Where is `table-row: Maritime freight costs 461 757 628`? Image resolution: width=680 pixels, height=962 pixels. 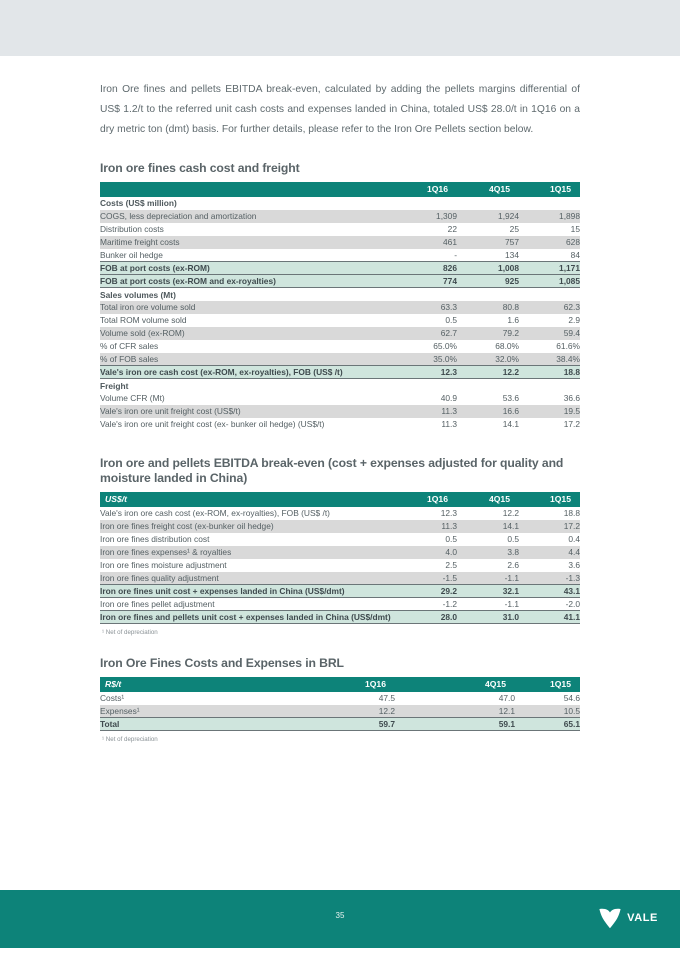 table-row: Maritime freight costs 461 757 628 is located at coordinates (340, 242).